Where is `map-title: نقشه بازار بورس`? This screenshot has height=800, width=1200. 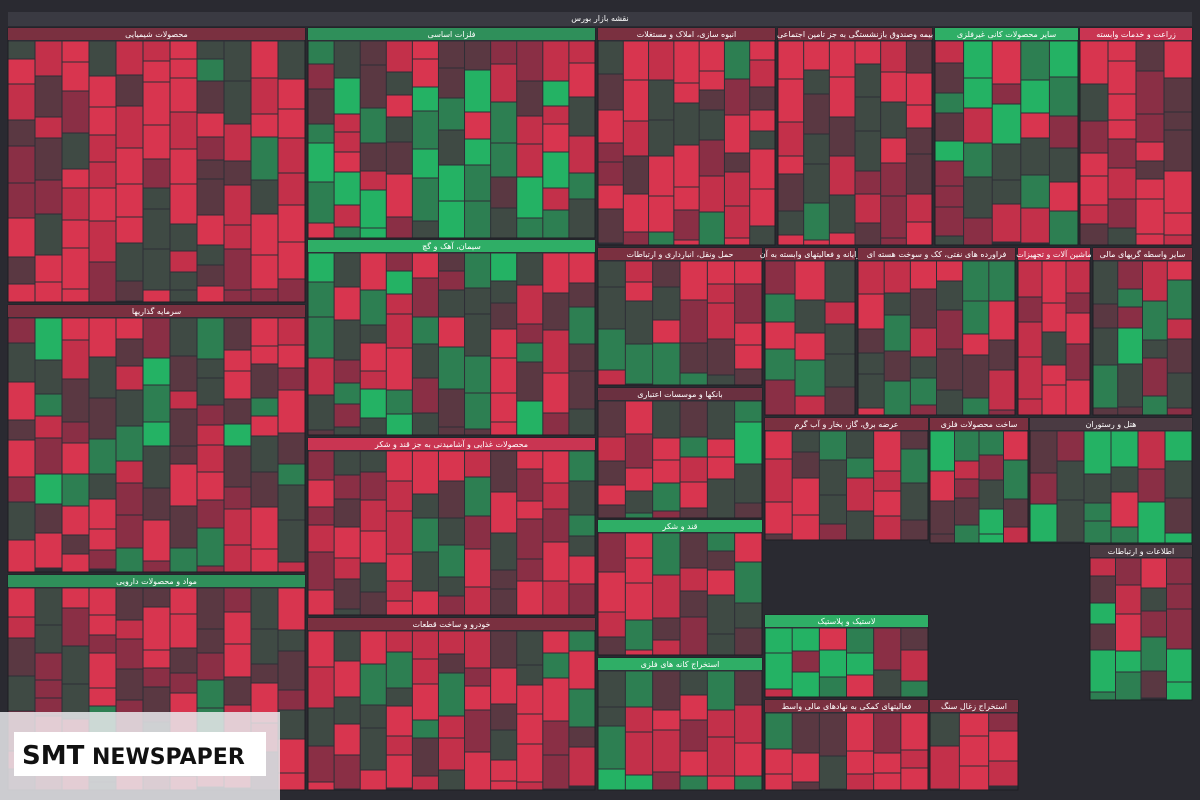
map-title: نقشه بازار بورس is located at coordinates (599, 18).